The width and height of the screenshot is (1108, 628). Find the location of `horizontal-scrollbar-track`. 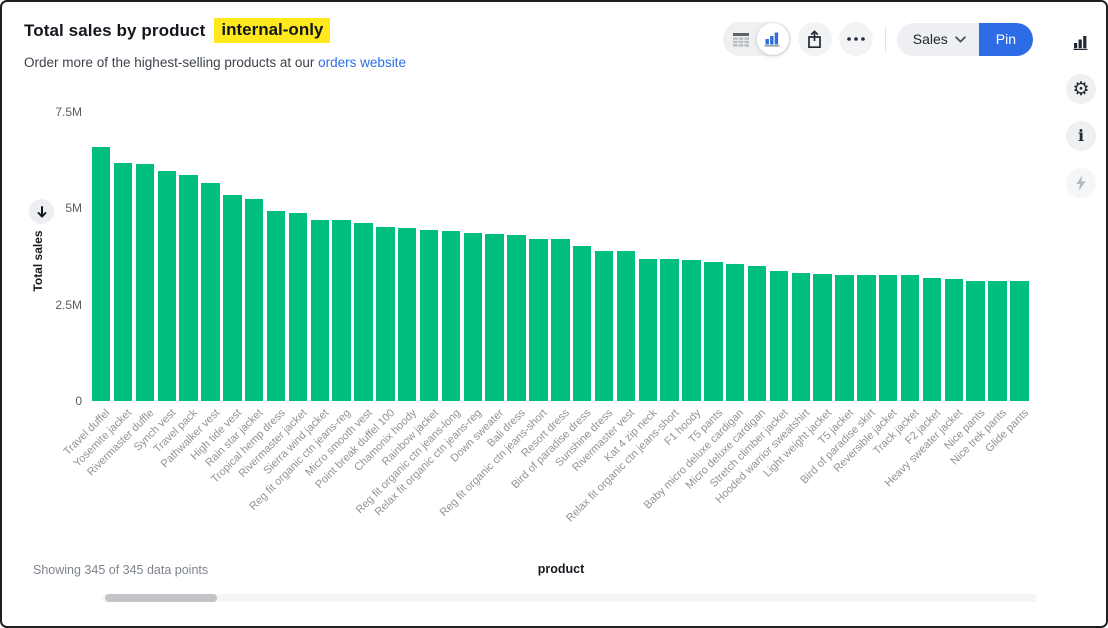

horizontal-scrollbar-track is located at coordinates (569, 598).